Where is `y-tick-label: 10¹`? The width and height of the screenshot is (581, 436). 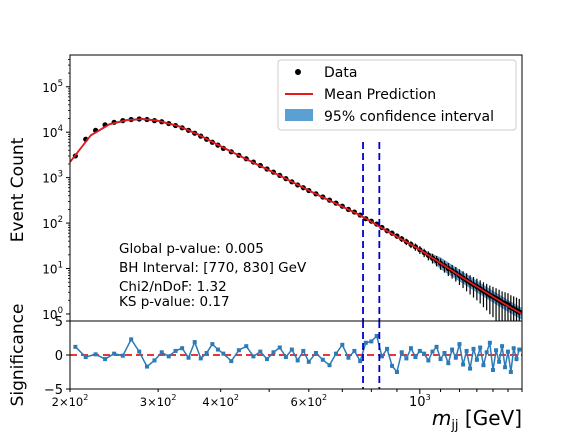
y-tick-label: 10¹ is located at coordinates (52, 269).